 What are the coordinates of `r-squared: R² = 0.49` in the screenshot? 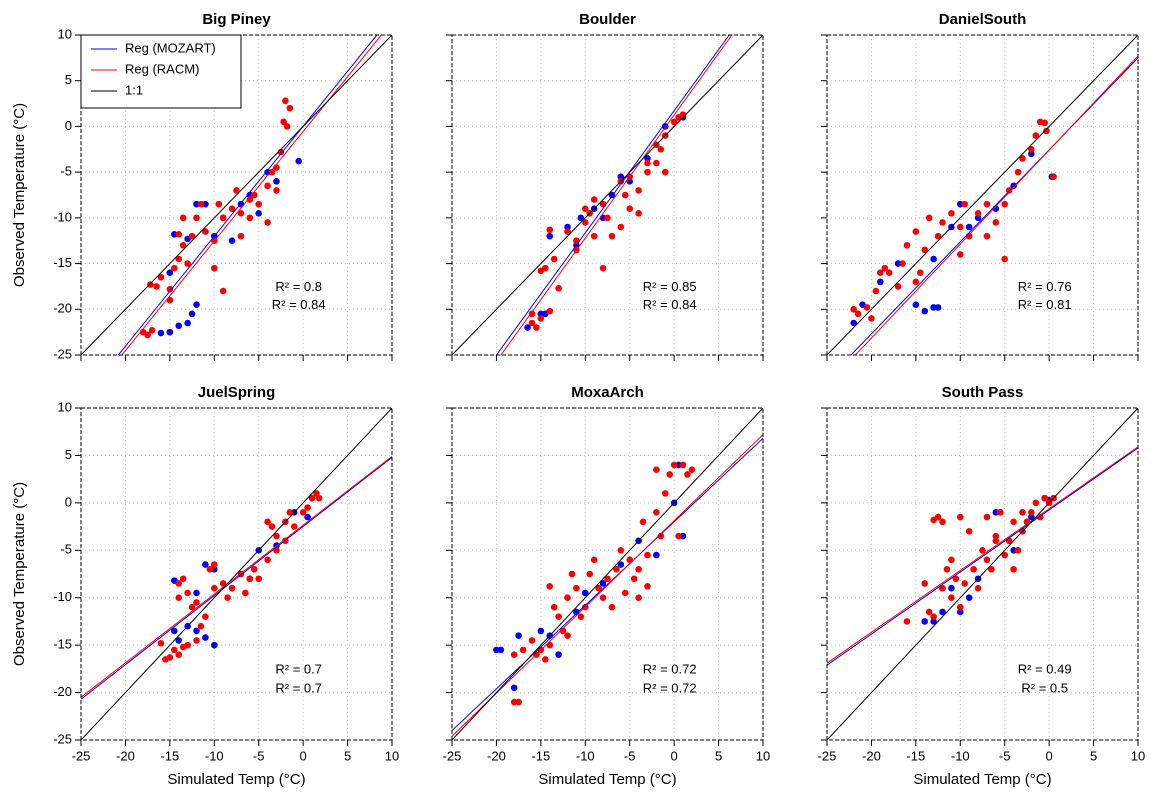 It's located at (1045, 669).